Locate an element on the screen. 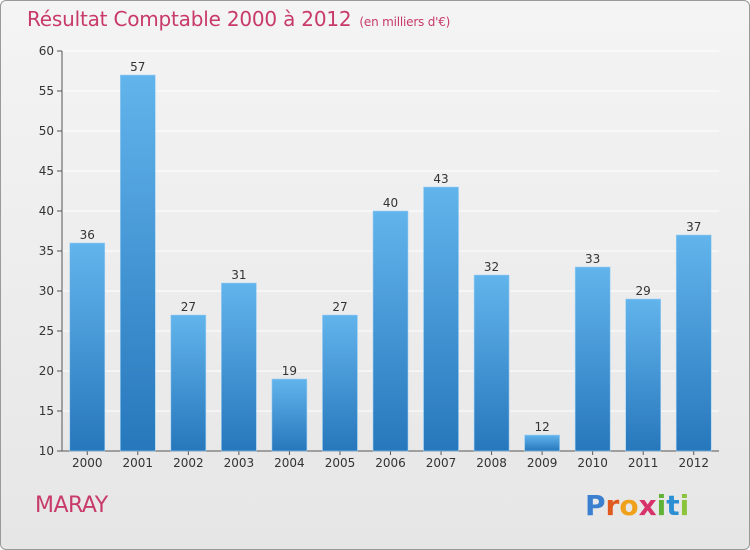 The width and height of the screenshot is (750, 550). x-tick-label-2009: 2009 is located at coordinates (542, 463).